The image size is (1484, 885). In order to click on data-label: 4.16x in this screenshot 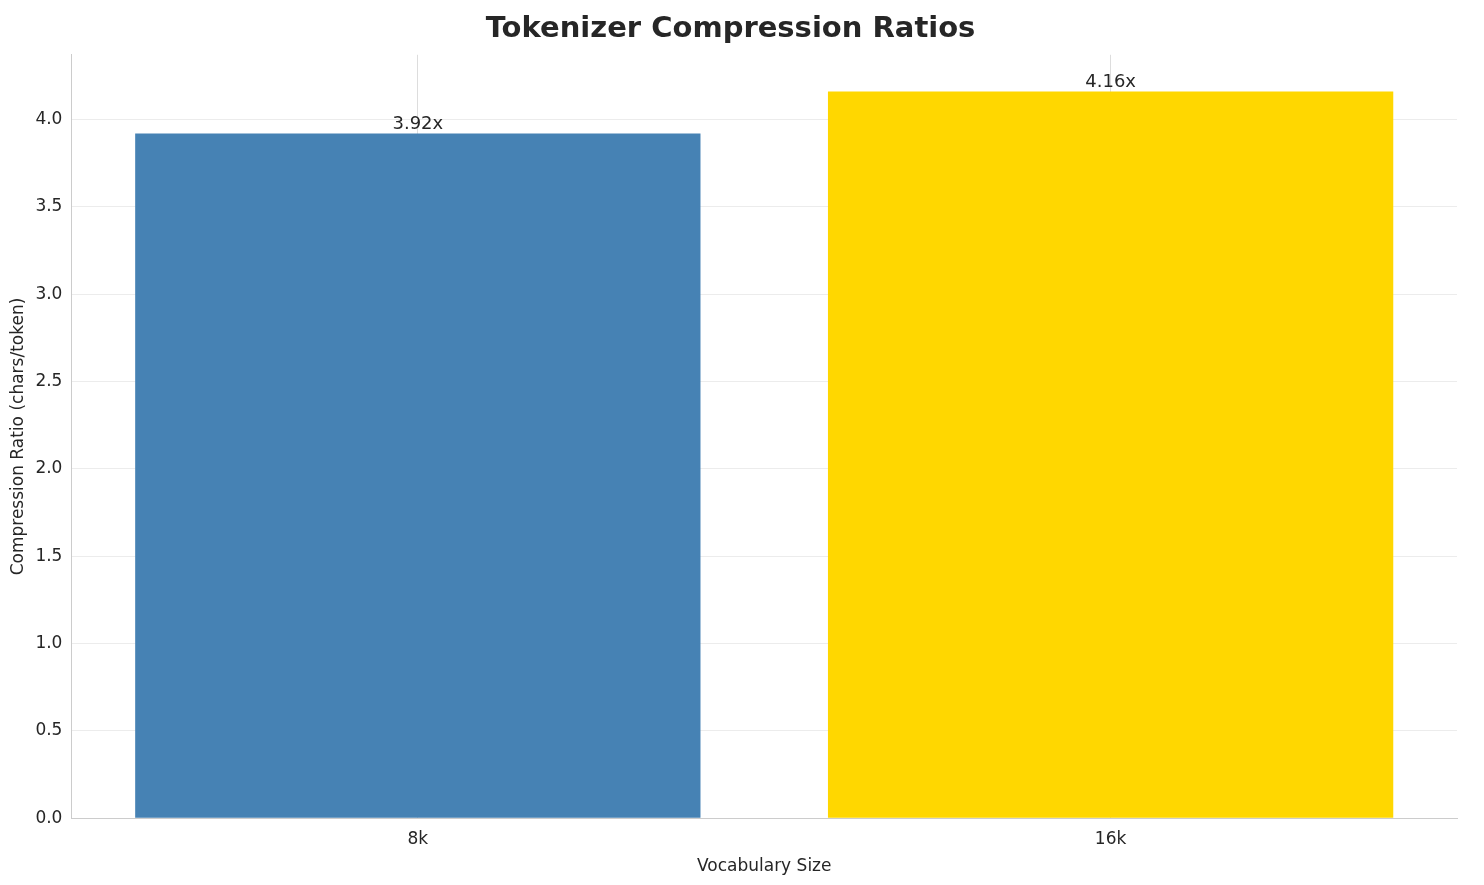, I will do `click(1111, 81)`.